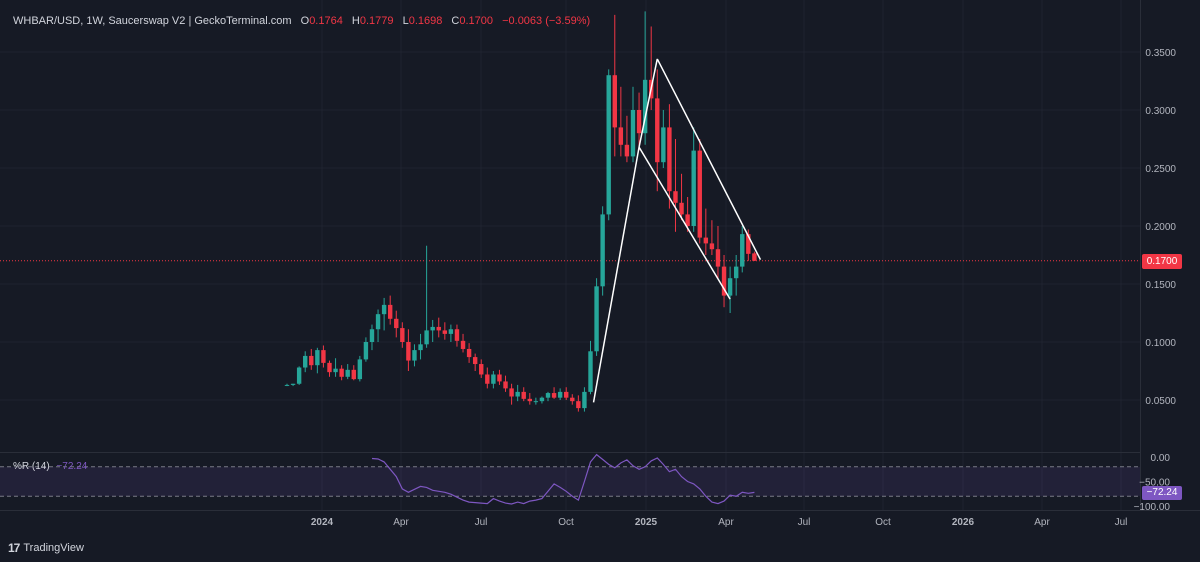 This screenshot has height=562, width=1200. Describe the element at coordinates (546, 21) in the screenshot. I see `change-value: −0.0063 (−3.59%)` at that location.